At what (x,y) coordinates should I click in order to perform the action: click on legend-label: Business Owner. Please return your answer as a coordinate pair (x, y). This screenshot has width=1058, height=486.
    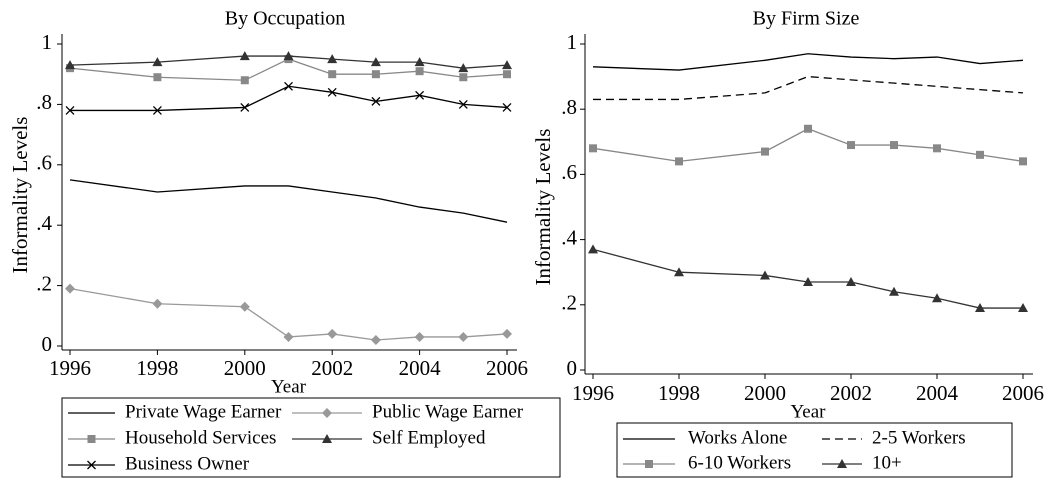
    Looking at the image, I should click on (187, 463).